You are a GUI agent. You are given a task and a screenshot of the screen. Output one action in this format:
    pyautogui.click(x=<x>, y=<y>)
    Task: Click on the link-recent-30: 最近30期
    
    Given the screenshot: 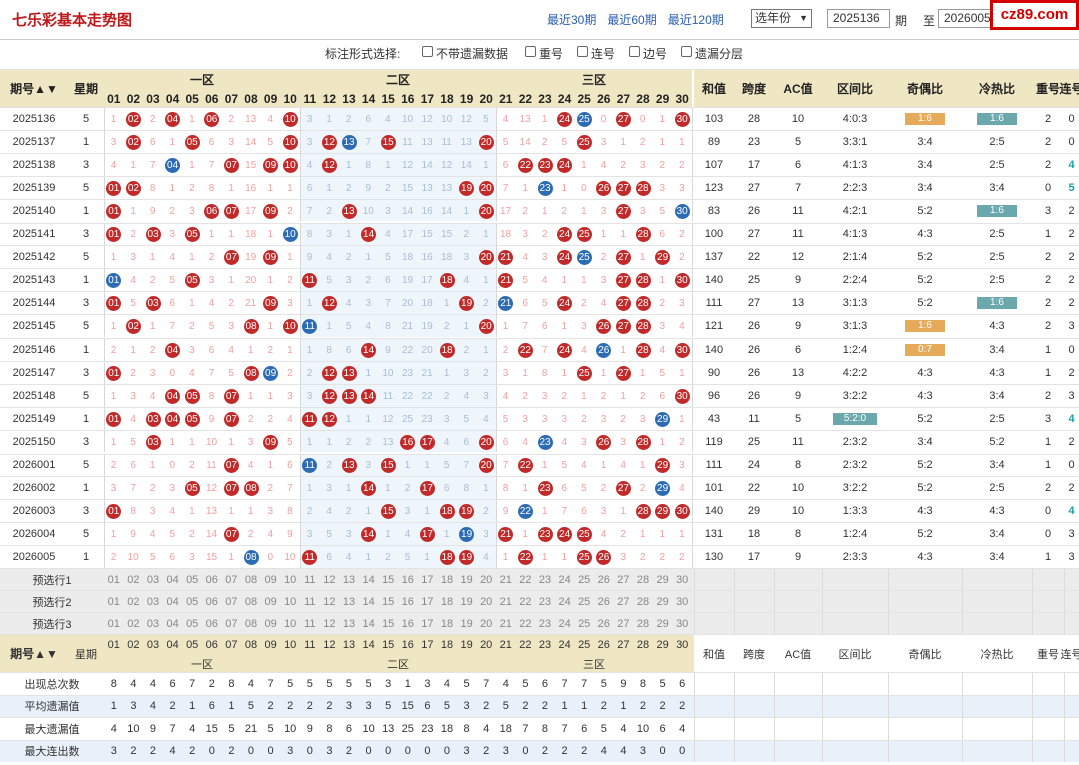 What is the action you would take?
    pyautogui.click(x=572, y=20)
    